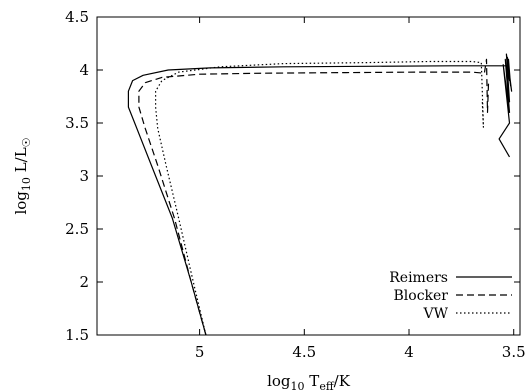 Image resolution: width=532 pixels, height=391 pixels. Describe the element at coordinates (312, 381) in the screenshot. I see `axis-label-mid: T` at that location.